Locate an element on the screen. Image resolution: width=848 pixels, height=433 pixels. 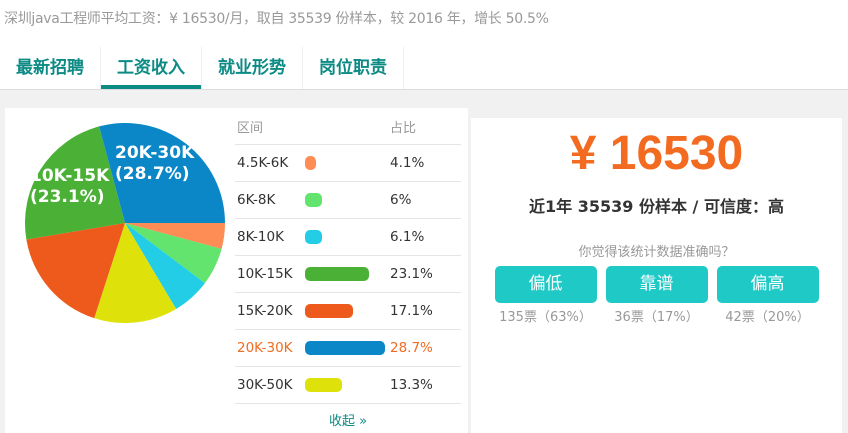
tab-salary: 工资收入 is located at coordinates (151, 68).